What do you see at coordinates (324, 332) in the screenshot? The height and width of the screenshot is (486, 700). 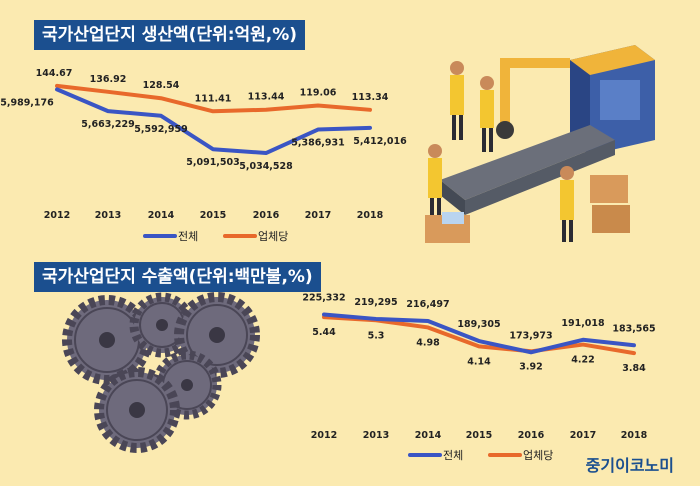 I see `data-label: 5.44` at bounding box center [324, 332].